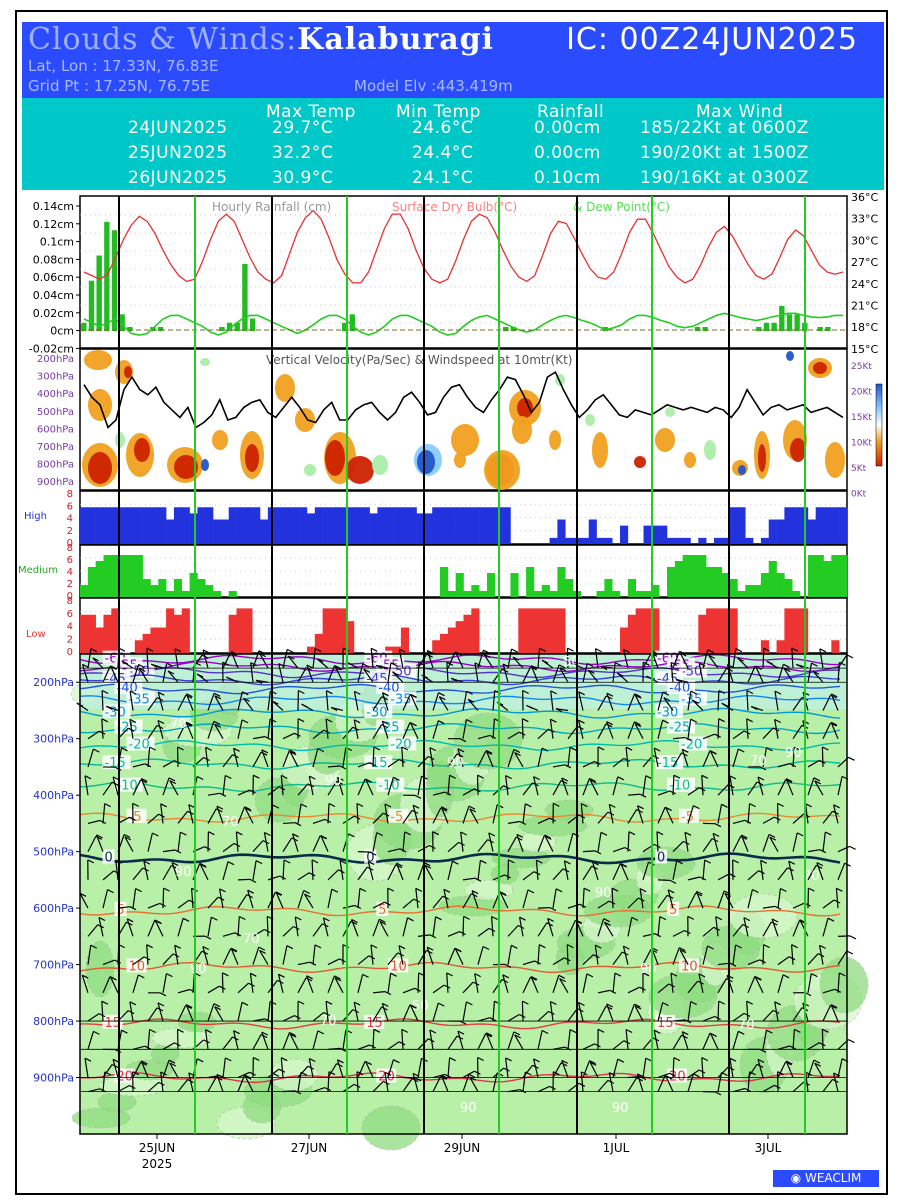 Image resolution: width=900 pixels, height=1200 pixels. I want to click on medium-label: Medium, so click(38, 570).